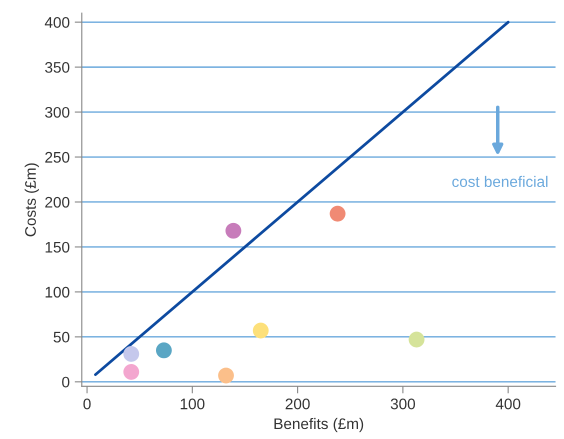  I want to click on x-tick-label: 0, so click(87, 404).